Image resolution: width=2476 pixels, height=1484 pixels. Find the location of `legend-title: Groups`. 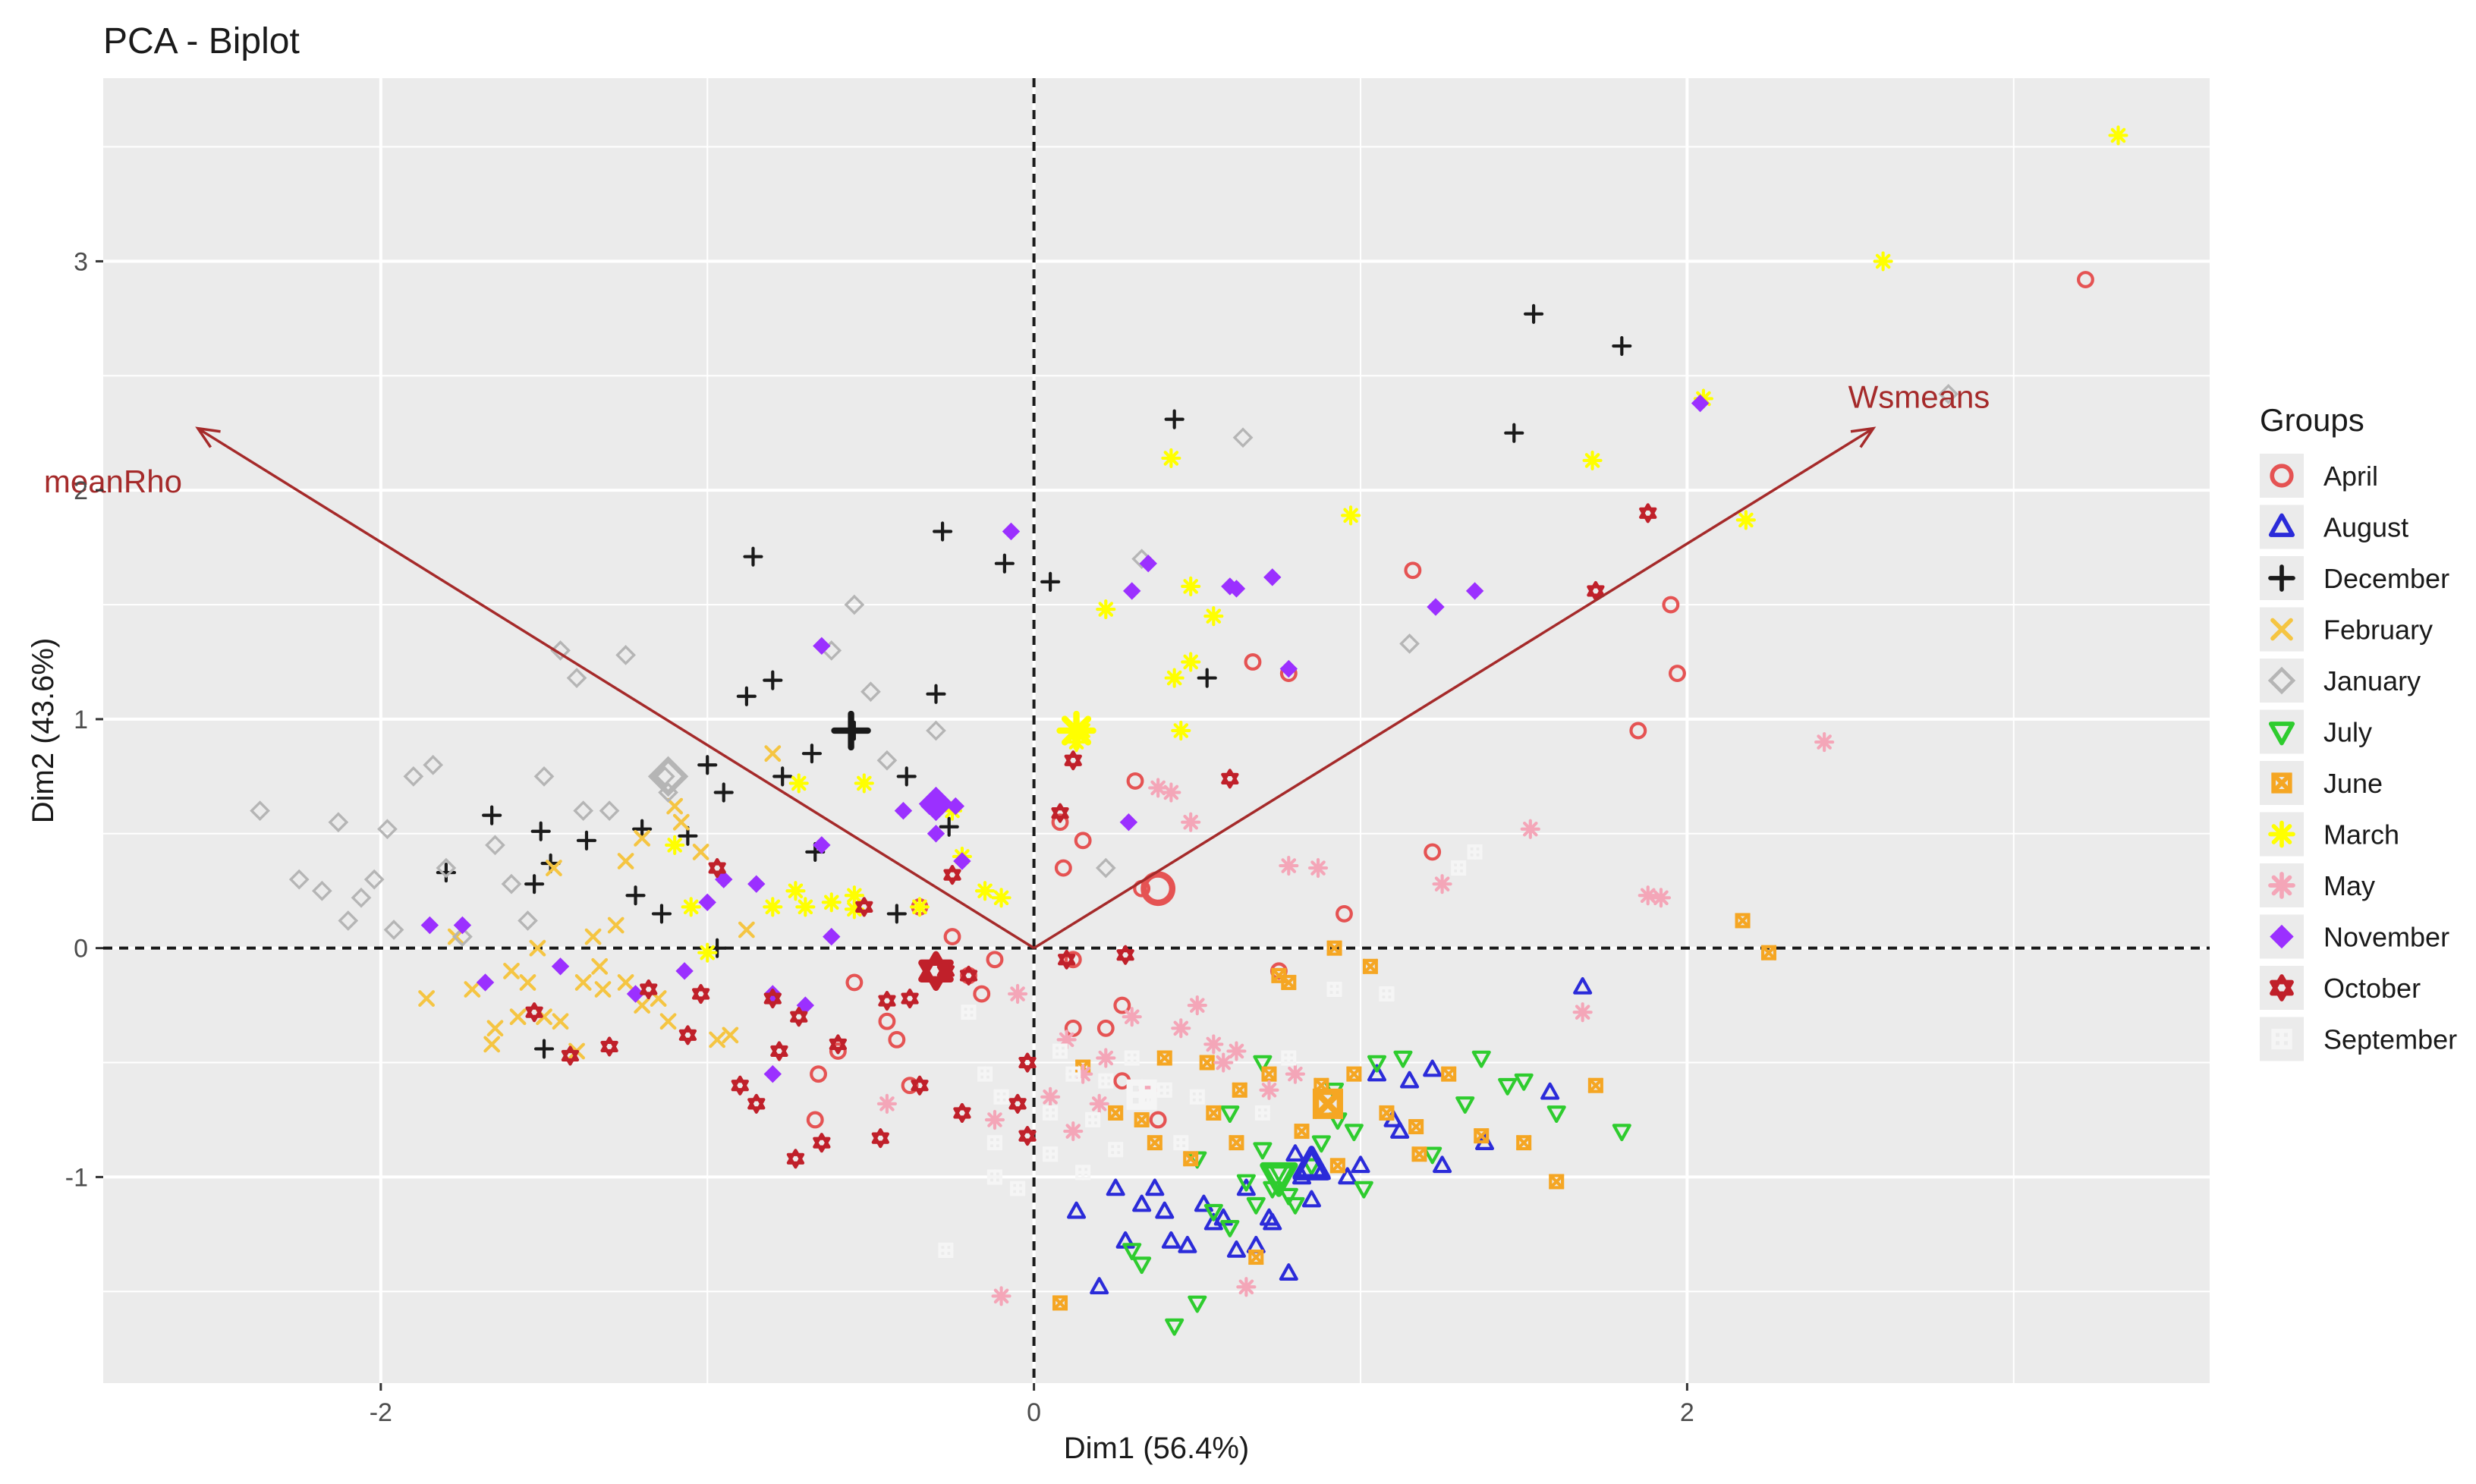

legend-title: Groups is located at coordinates (2312, 420).